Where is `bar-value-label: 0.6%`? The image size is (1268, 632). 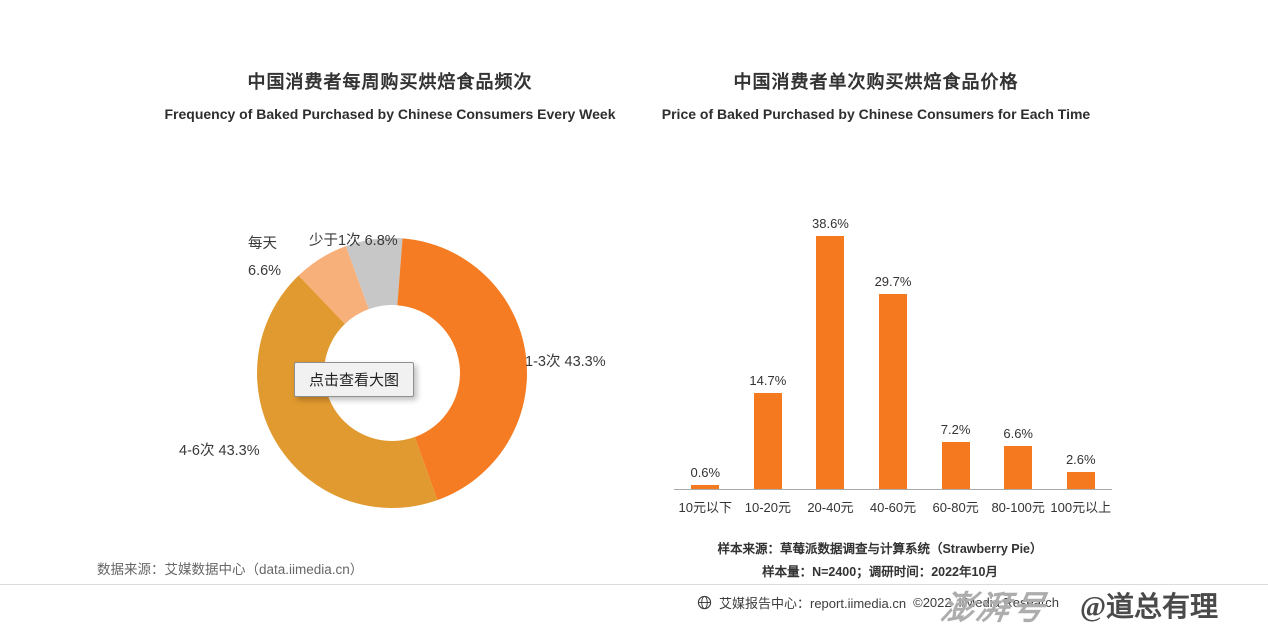
bar-value-label: 0.6% is located at coordinates (705, 472).